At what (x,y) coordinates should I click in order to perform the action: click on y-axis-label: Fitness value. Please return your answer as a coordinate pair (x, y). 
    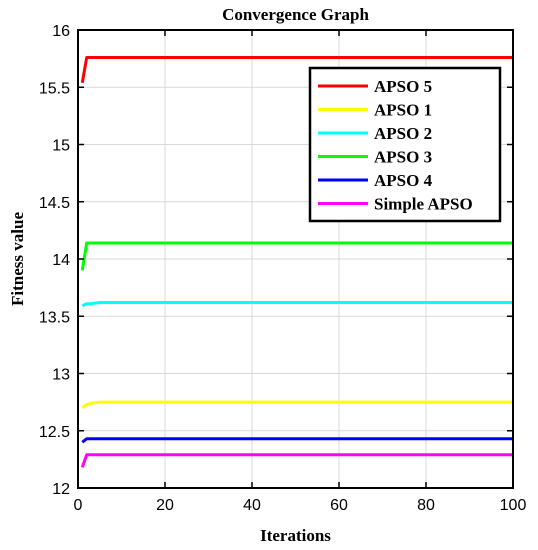
    Looking at the image, I should click on (17, 259).